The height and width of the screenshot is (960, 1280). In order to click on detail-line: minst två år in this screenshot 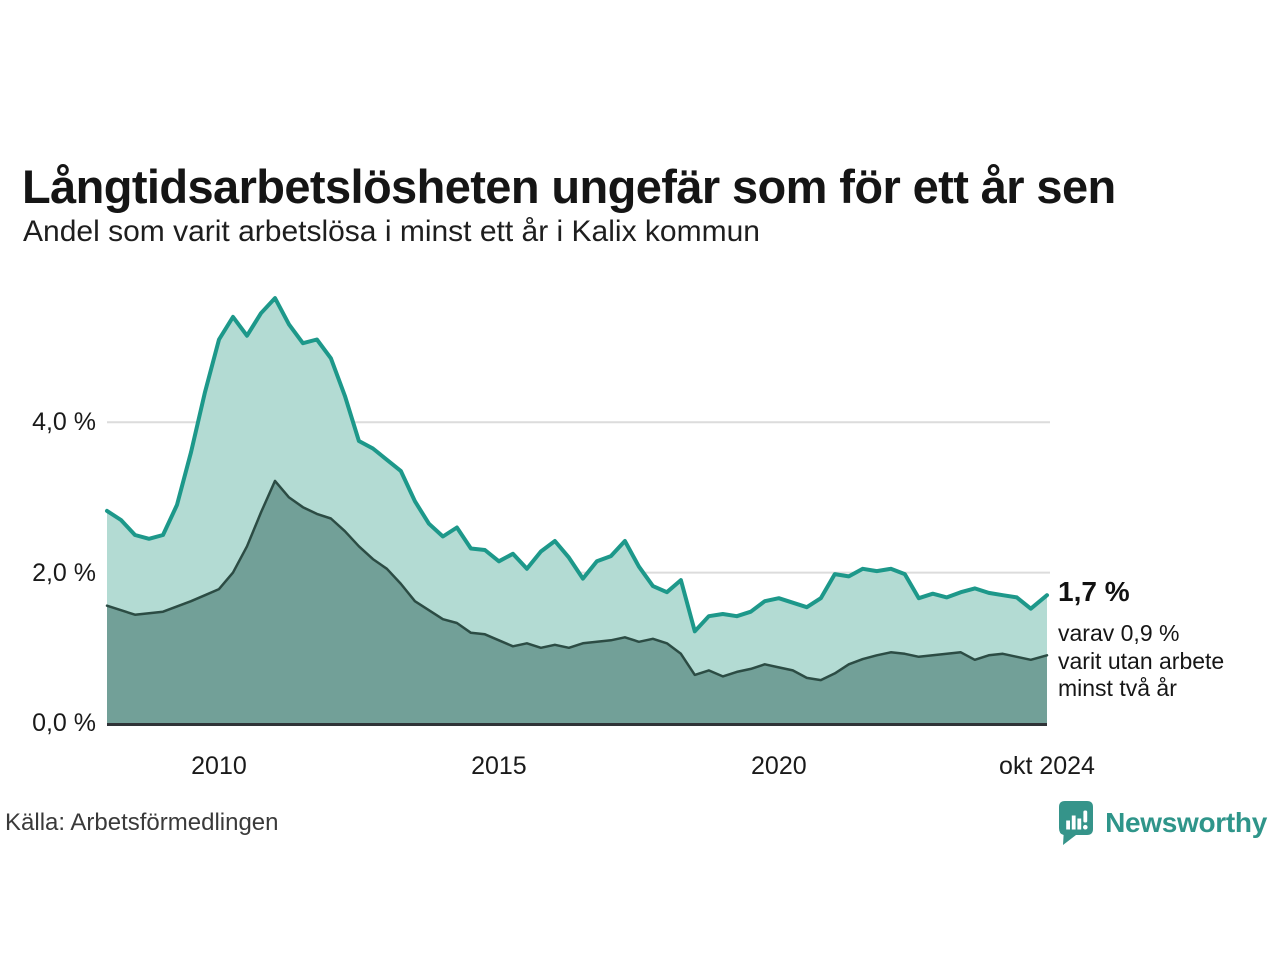, I will do `click(1117, 688)`.